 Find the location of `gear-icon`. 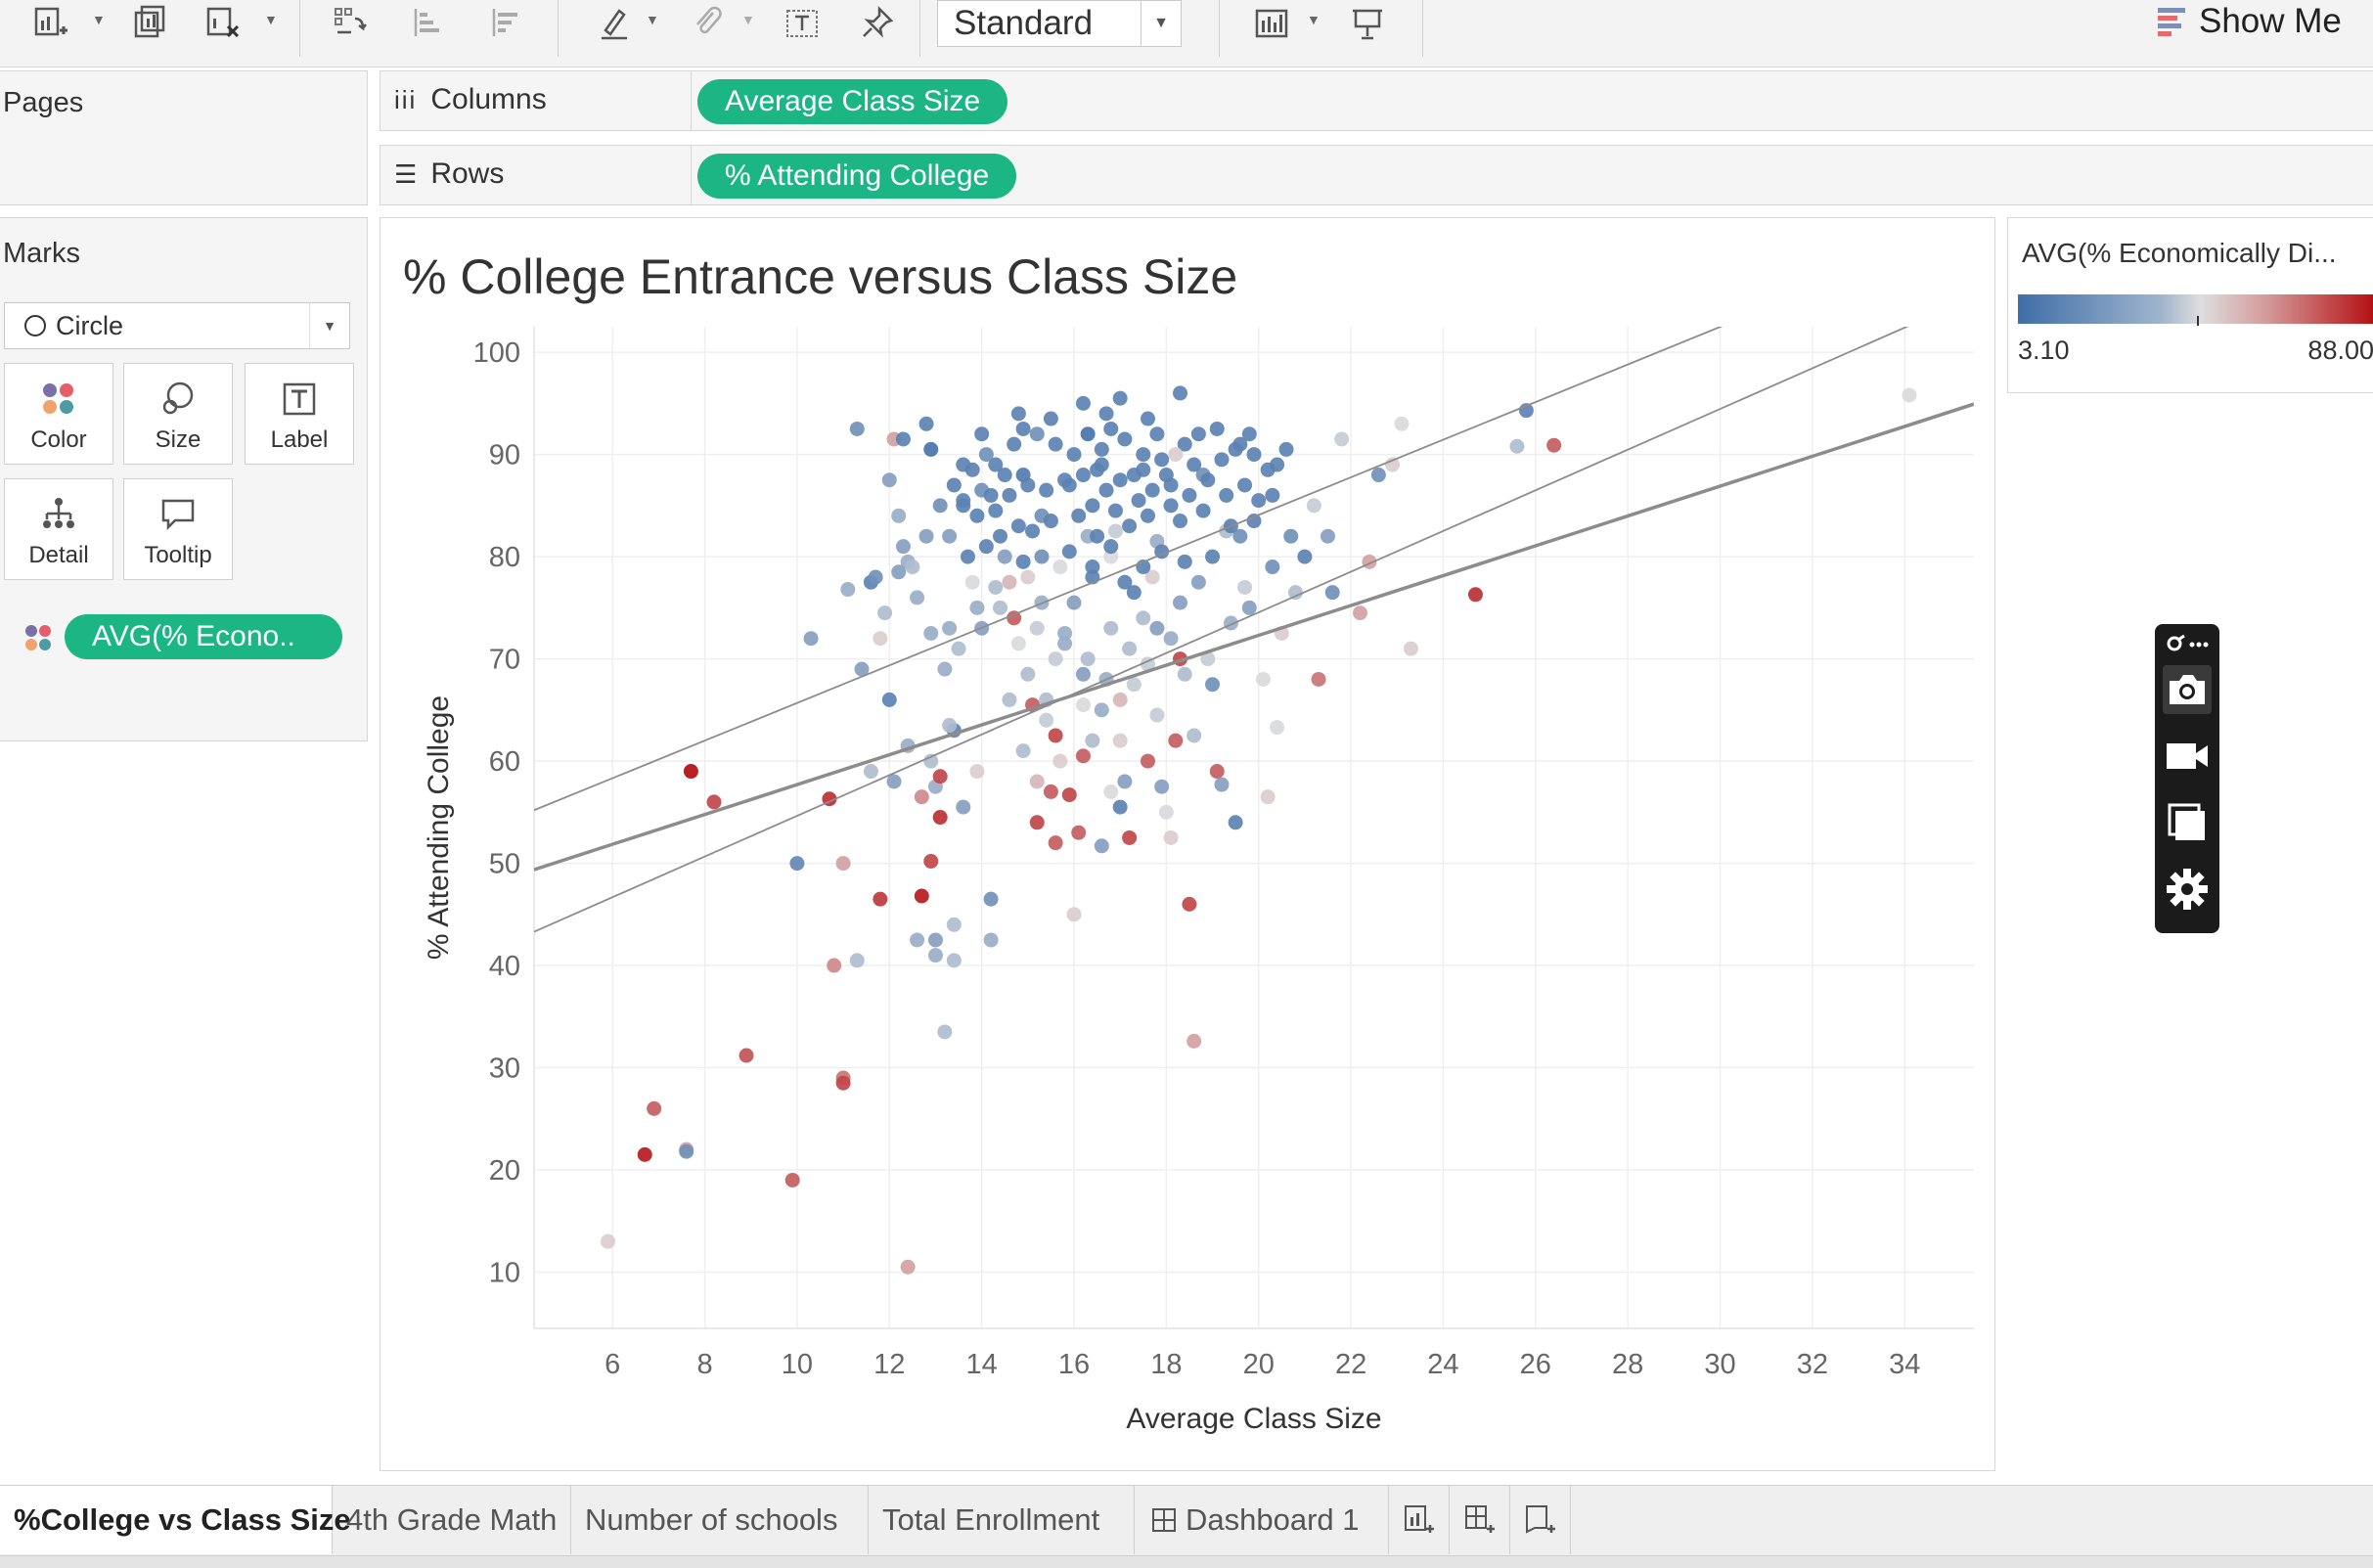

gear-icon is located at coordinates (2187, 889).